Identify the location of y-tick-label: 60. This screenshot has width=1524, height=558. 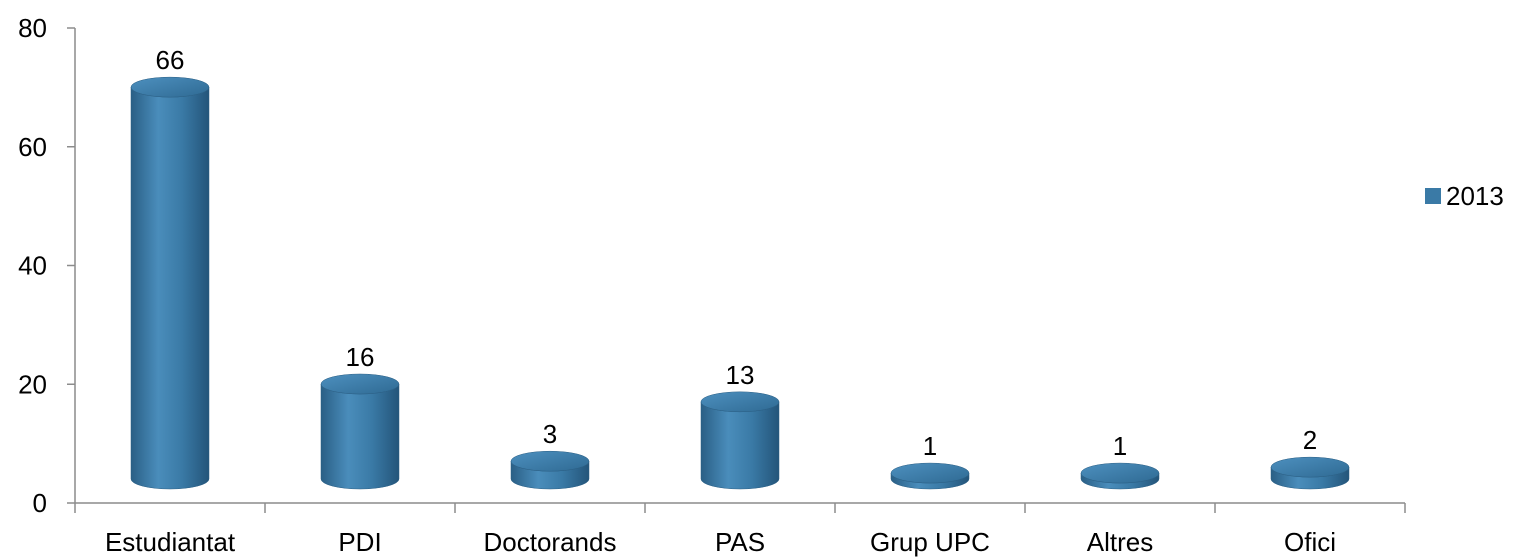
(32, 147).